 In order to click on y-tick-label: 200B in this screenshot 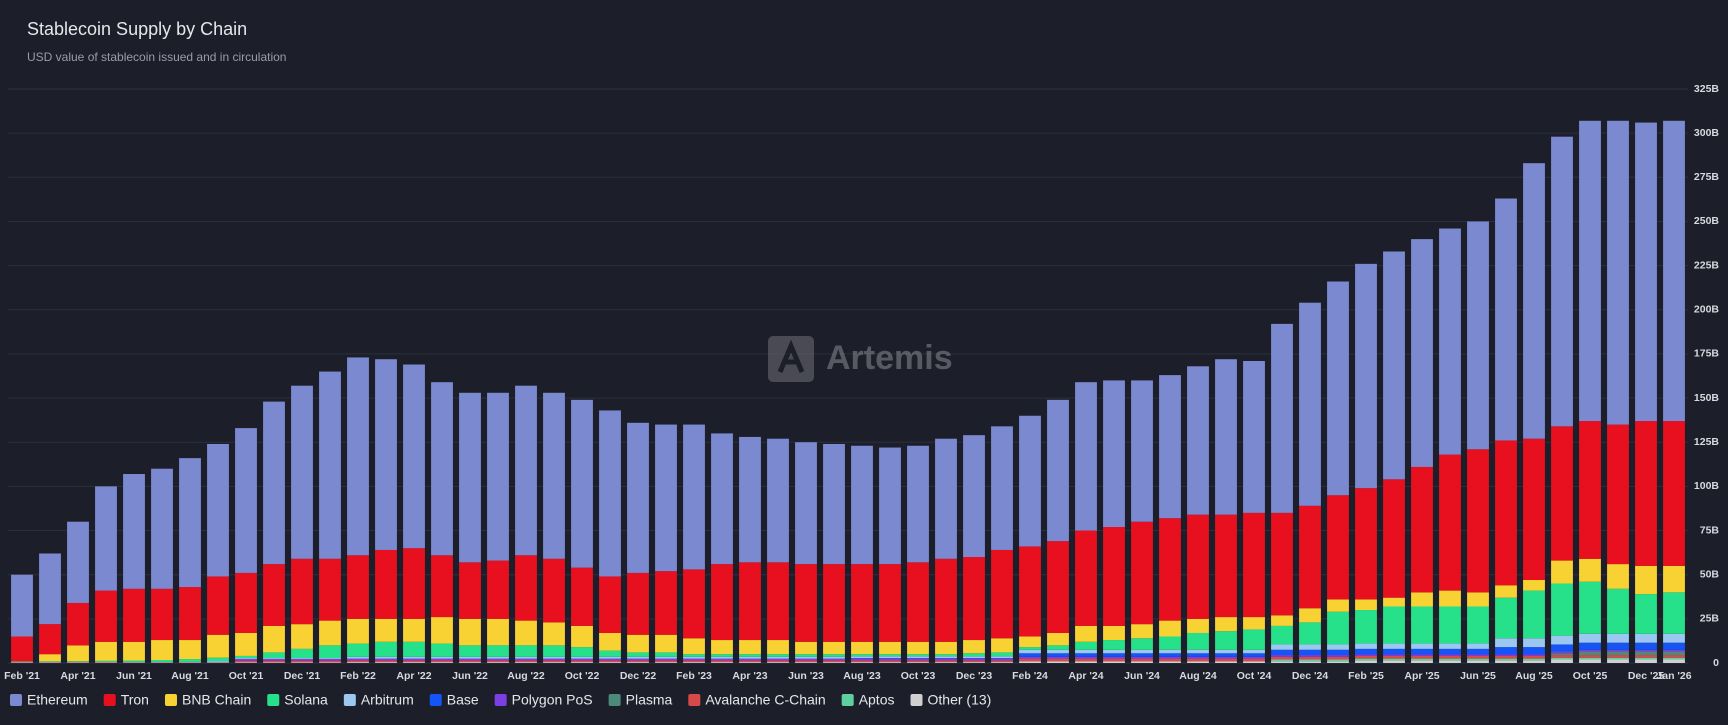, I will do `click(1707, 310)`.